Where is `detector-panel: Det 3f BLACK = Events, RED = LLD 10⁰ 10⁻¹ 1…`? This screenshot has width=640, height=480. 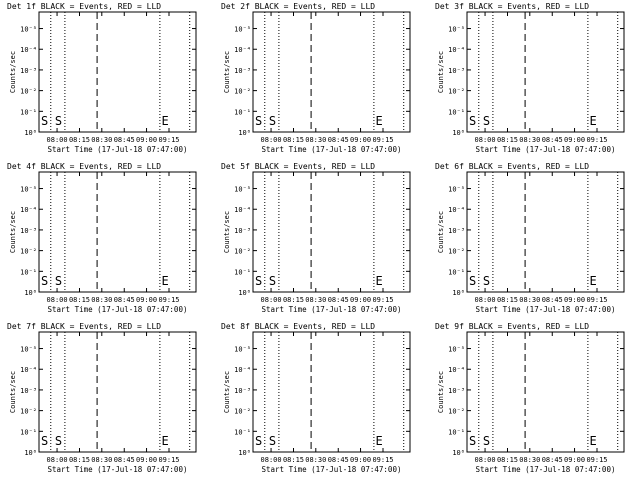 detector-panel: Det 3f BLACK = Events, RED = LLD 10⁰ 10⁻¹ 1… is located at coordinates (530, 78).